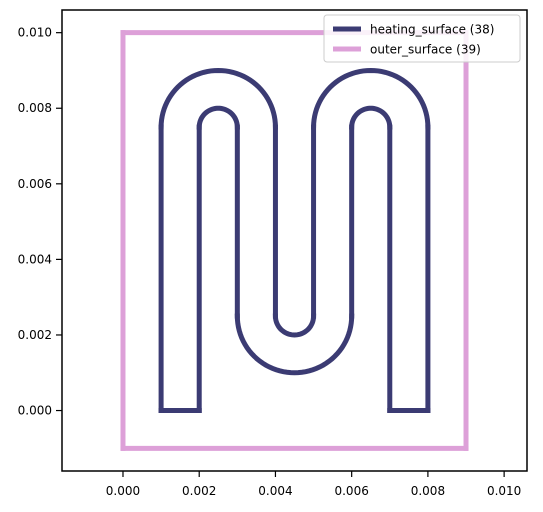 The width and height of the screenshot is (543, 512). I want to click on x-tick-label: 0.004, so click(275, 491).